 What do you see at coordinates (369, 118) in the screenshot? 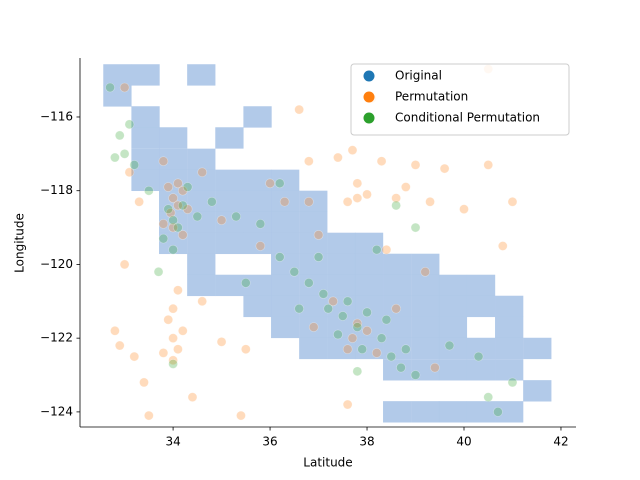
I see `legend-marker` at bounding box center [369, 118].